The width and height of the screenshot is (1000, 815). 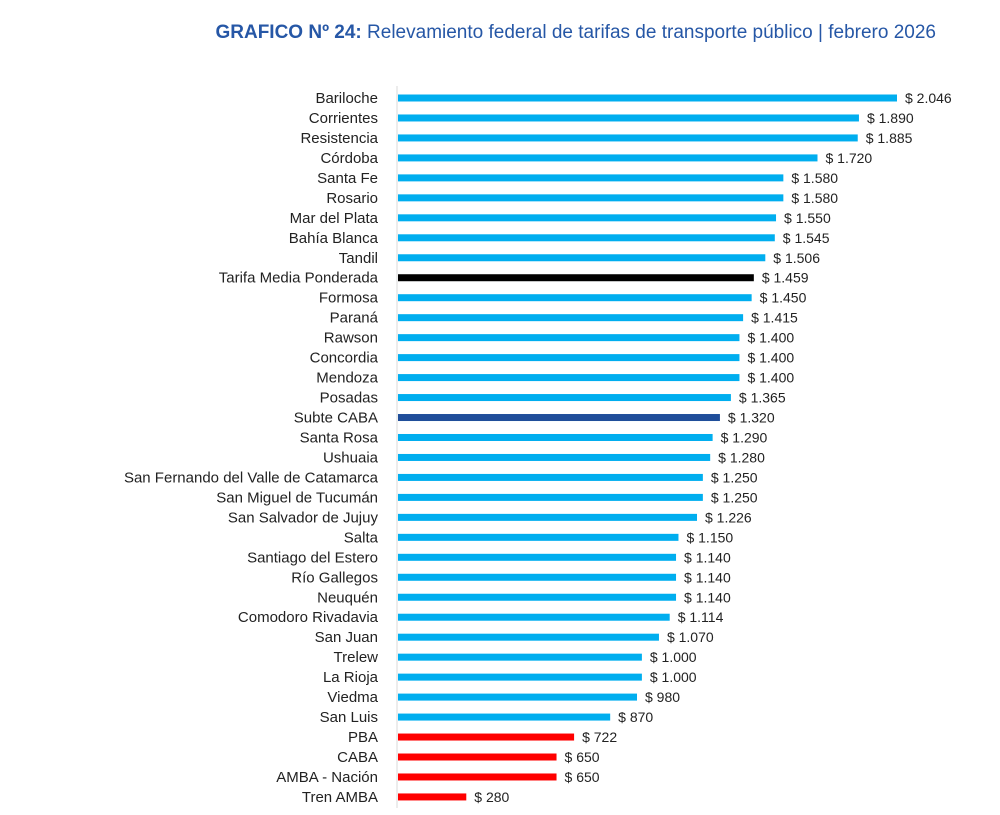 I want to click on category-label: Córdoba, so click(x=349, y=158).